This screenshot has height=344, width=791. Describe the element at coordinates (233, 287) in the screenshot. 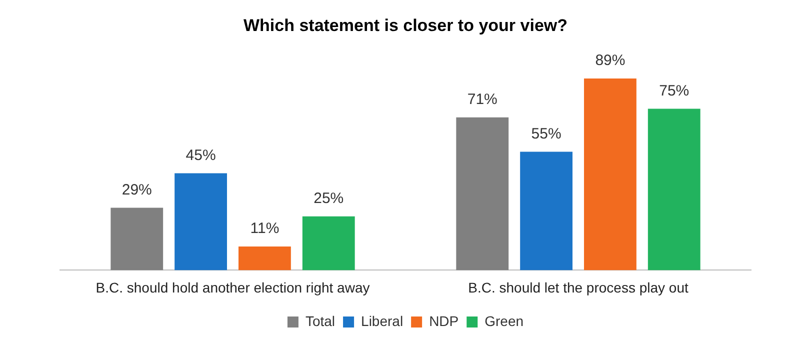

I see `x-tick-label: B.C. should hold another election right away` at that location.